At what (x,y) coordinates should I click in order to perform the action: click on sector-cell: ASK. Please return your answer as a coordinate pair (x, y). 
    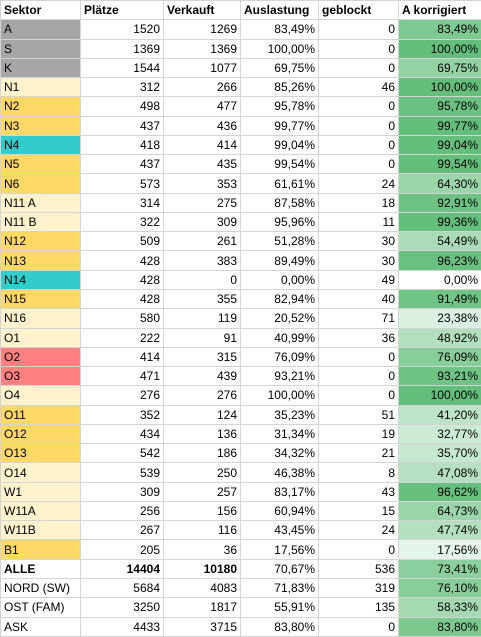
    Looking at the image, I should click on (41, 626).